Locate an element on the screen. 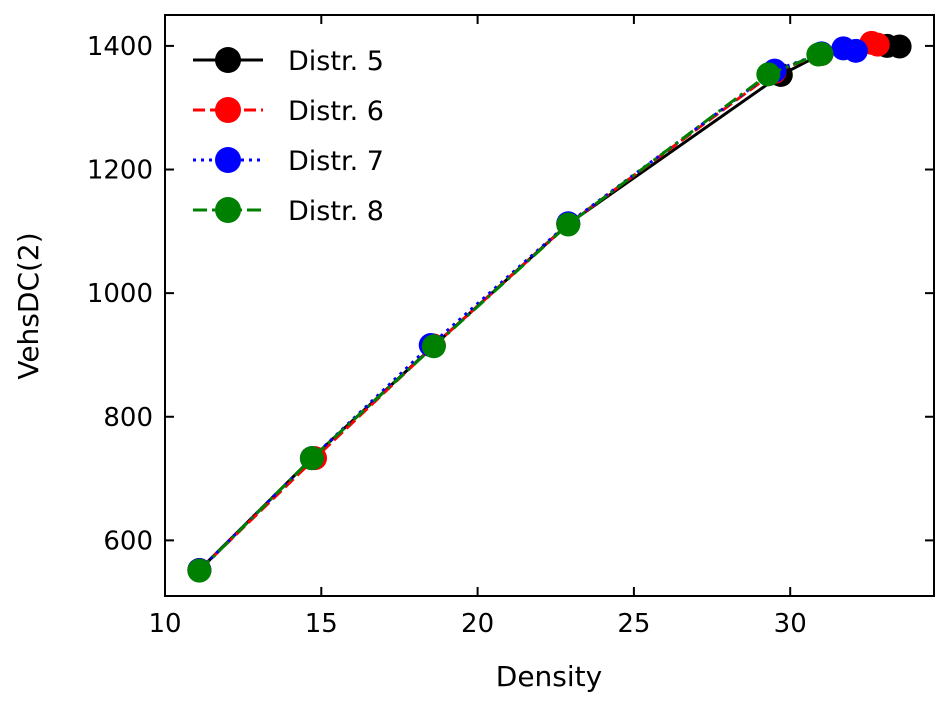 The height and width of the screenshot is (708, 948). x-tick-label-3: 25 is located at coordinates (633, 624).